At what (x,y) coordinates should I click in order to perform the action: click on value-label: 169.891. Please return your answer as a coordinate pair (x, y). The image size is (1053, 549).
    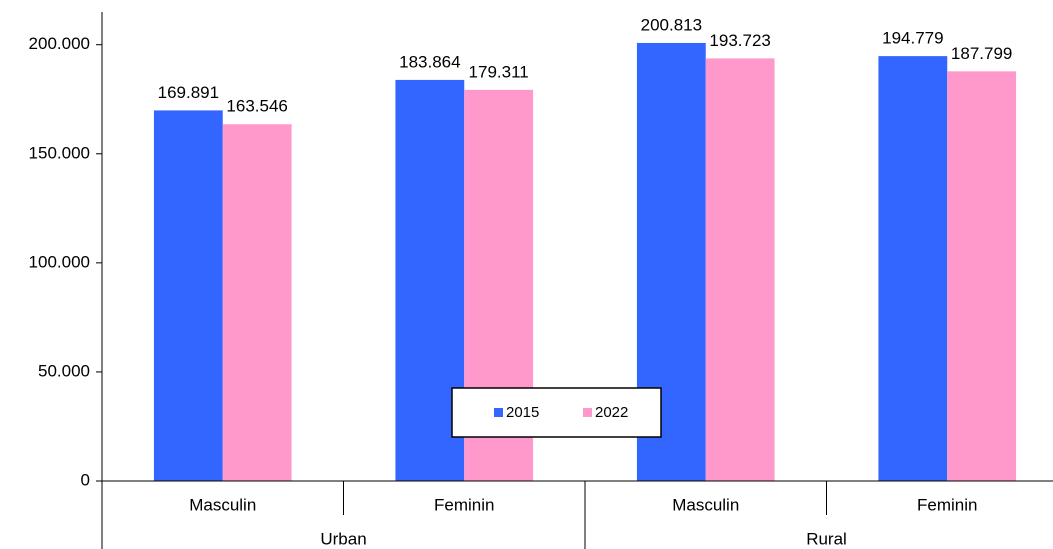
    Looking at the image, I should click on (188, 92).